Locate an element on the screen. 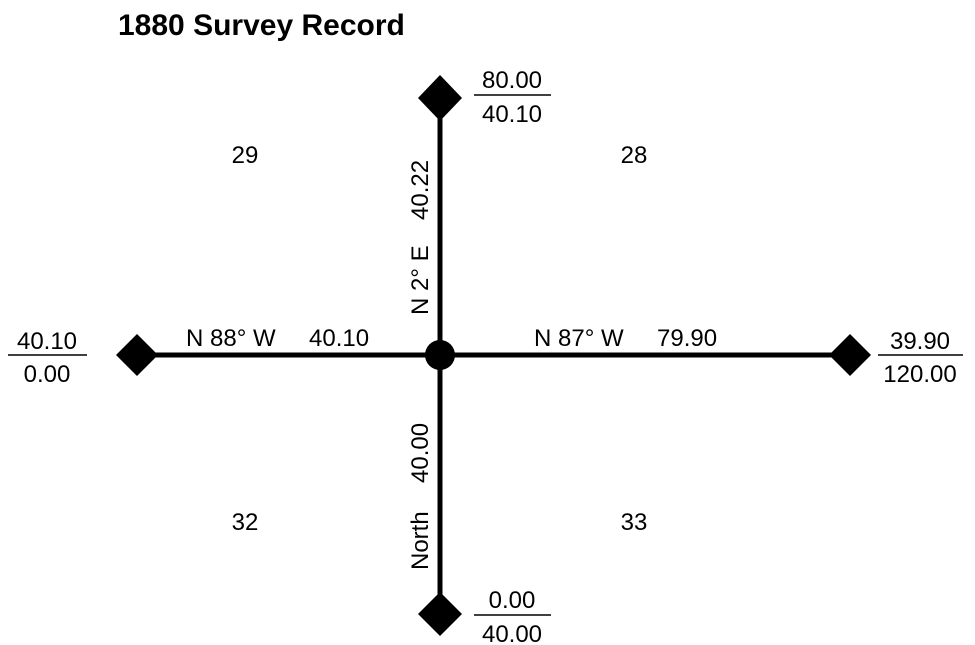 This screenshot has width=975, height=645. north-bearing: N 2° E is located at coordinates (420, 280).